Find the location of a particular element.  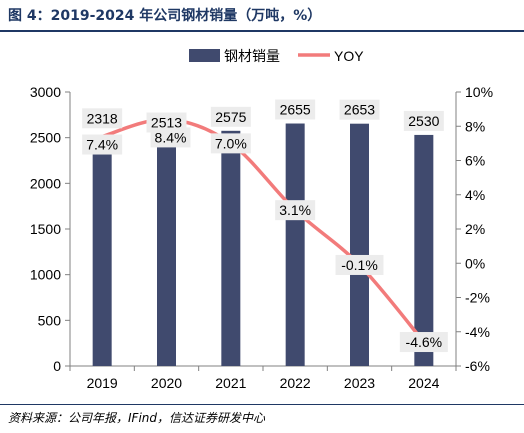

legend-swatch-bar is located at coordinates (204, 55).